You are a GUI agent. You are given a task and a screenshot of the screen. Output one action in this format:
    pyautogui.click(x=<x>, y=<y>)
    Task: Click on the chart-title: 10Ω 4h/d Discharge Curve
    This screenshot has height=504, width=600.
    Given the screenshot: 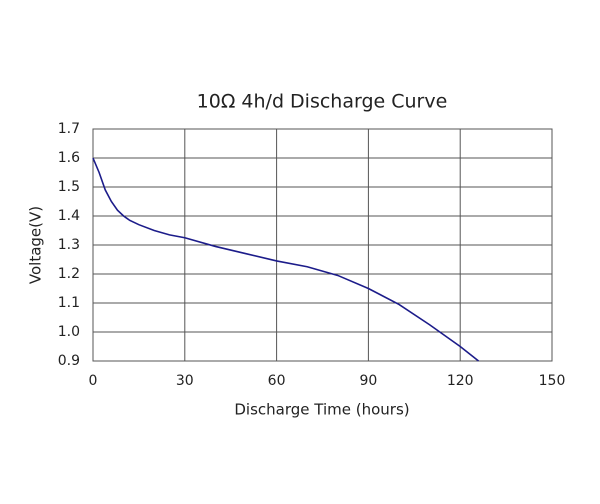 What is the action you would take?
    pyautogui.click(x=322, y=102)
    